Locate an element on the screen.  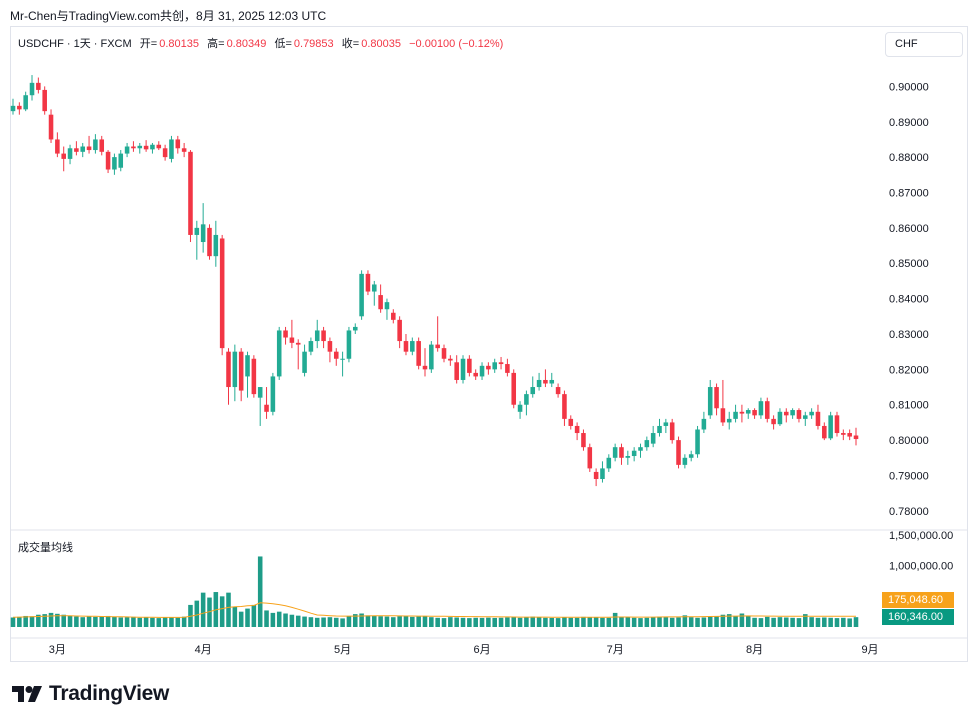
high-value: 0.80349 is located at coordinates (246, 44).